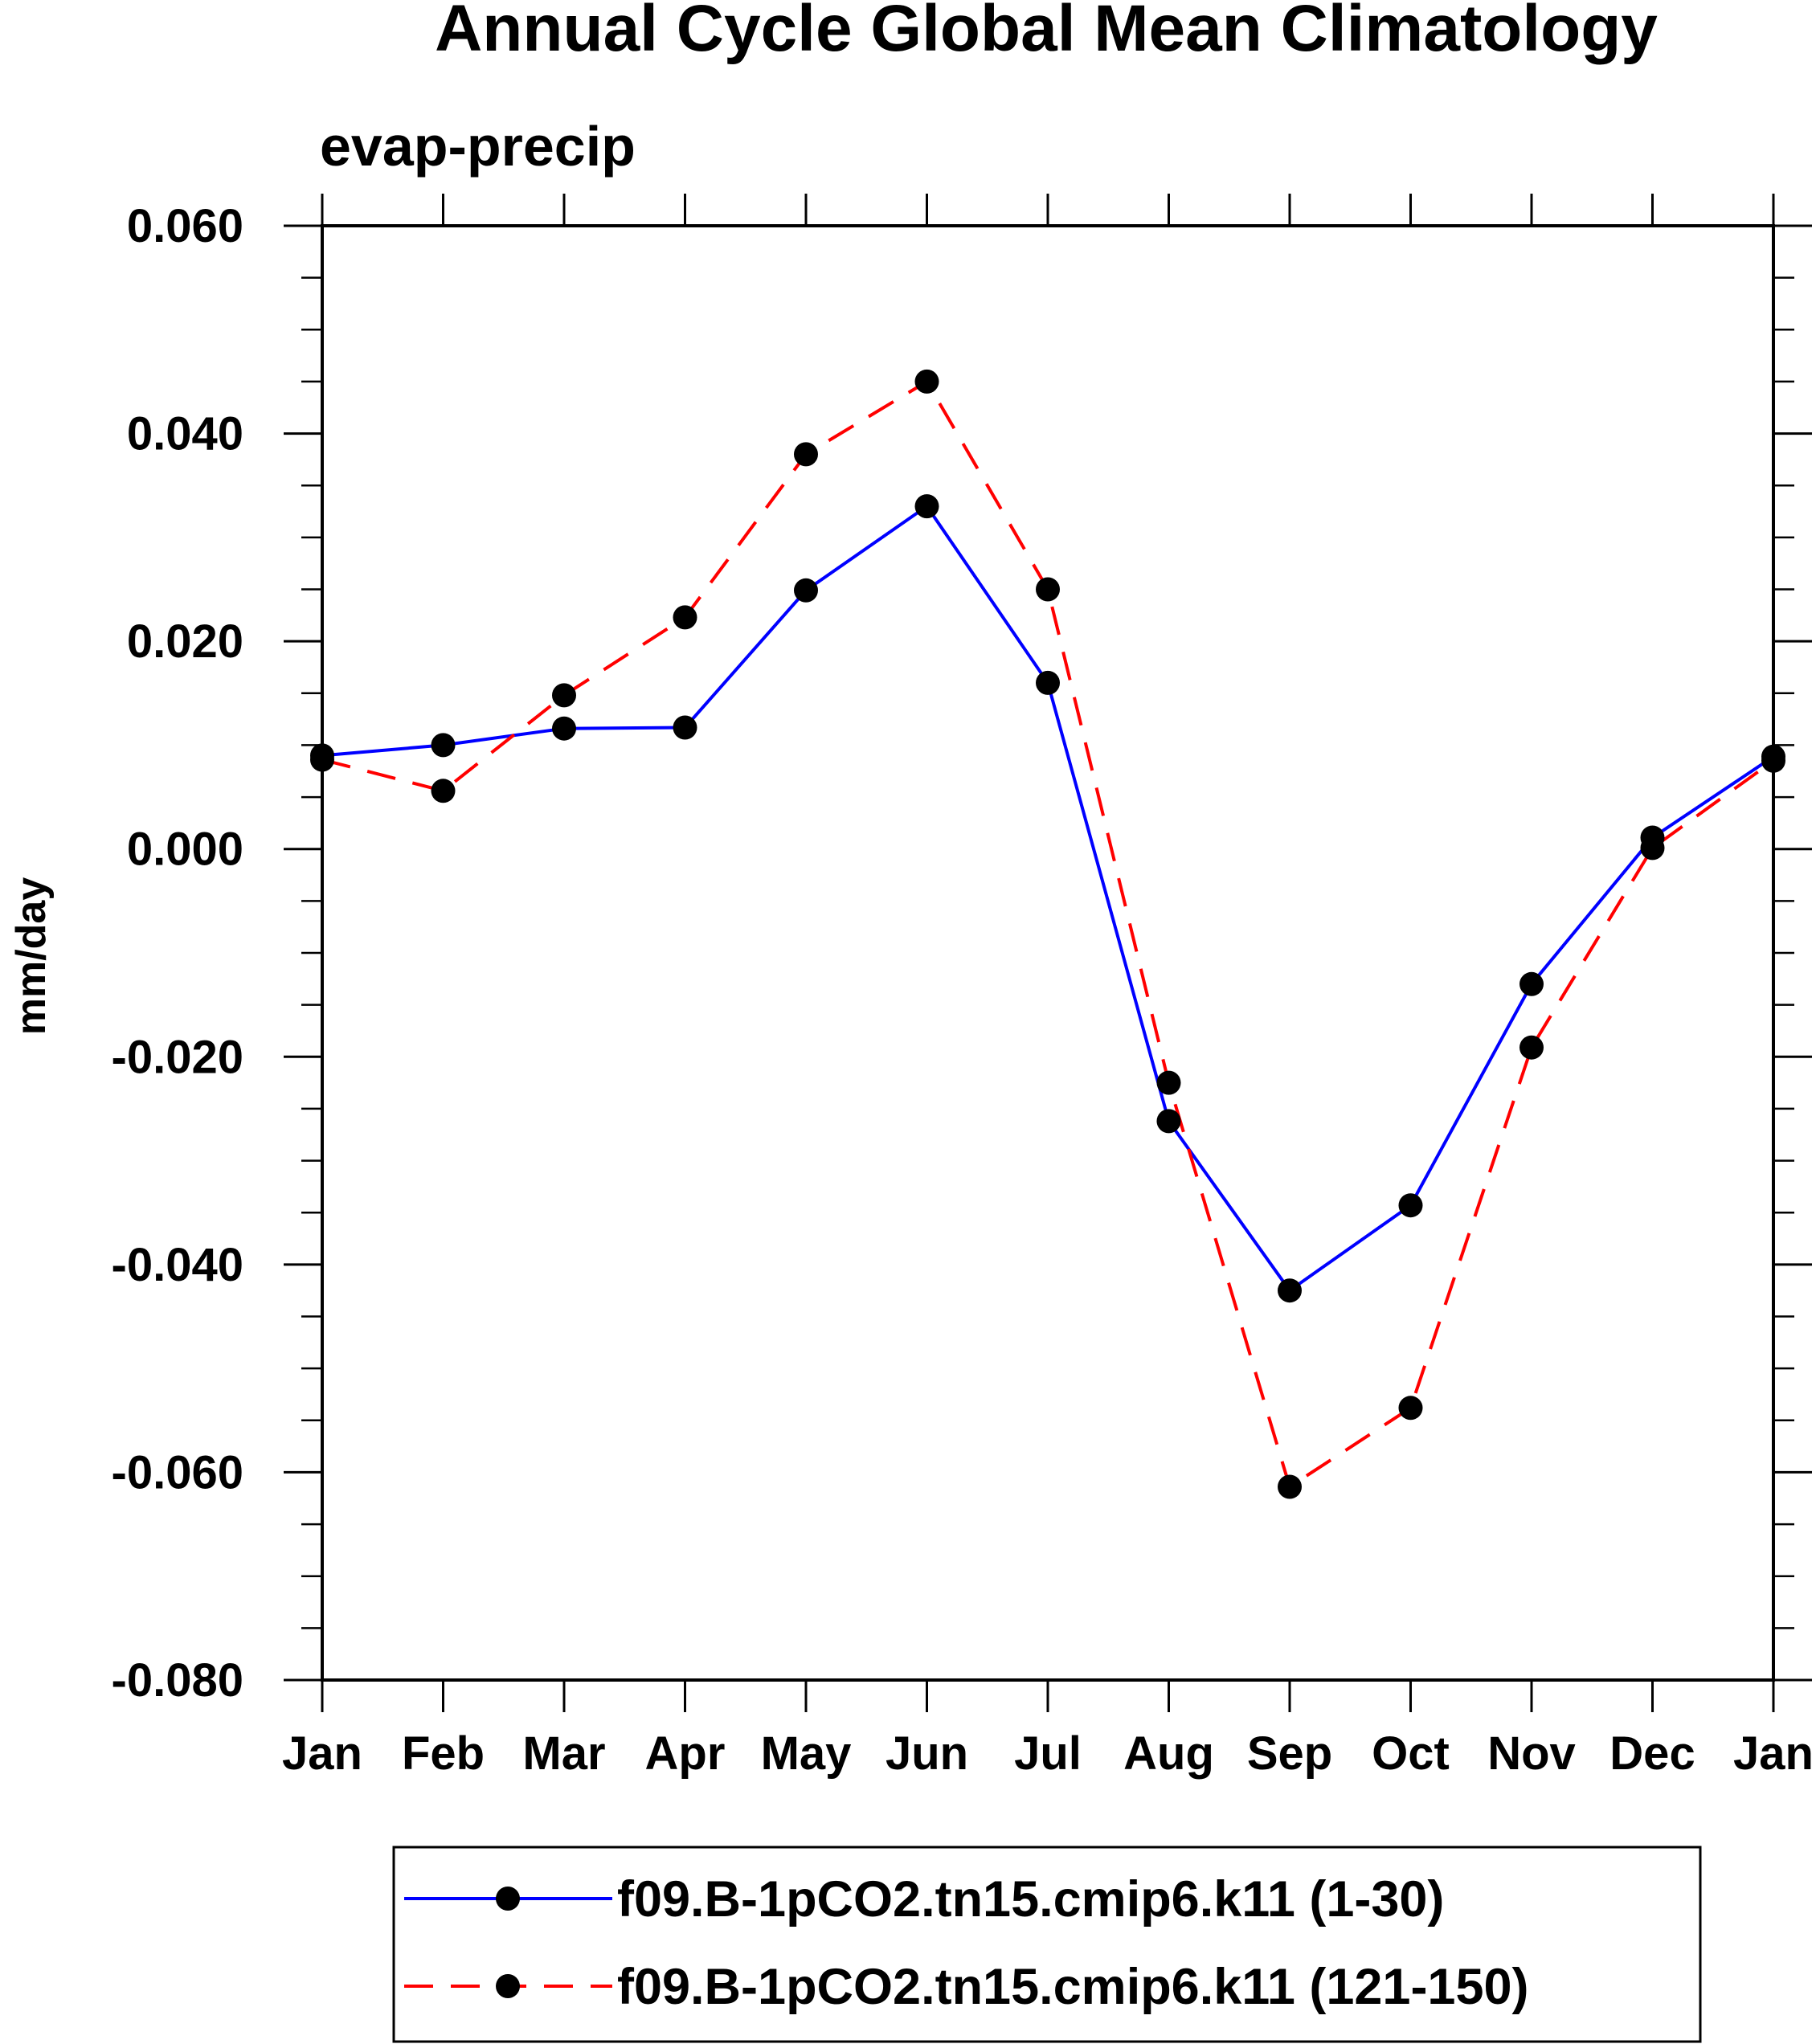 The width and height of the screenshot is (1816, 2044). What do you see at coordinates (1531, 1753) in the screenshot?
I see `x-tick-label: Nov` at bounding box center [1531, 1753].